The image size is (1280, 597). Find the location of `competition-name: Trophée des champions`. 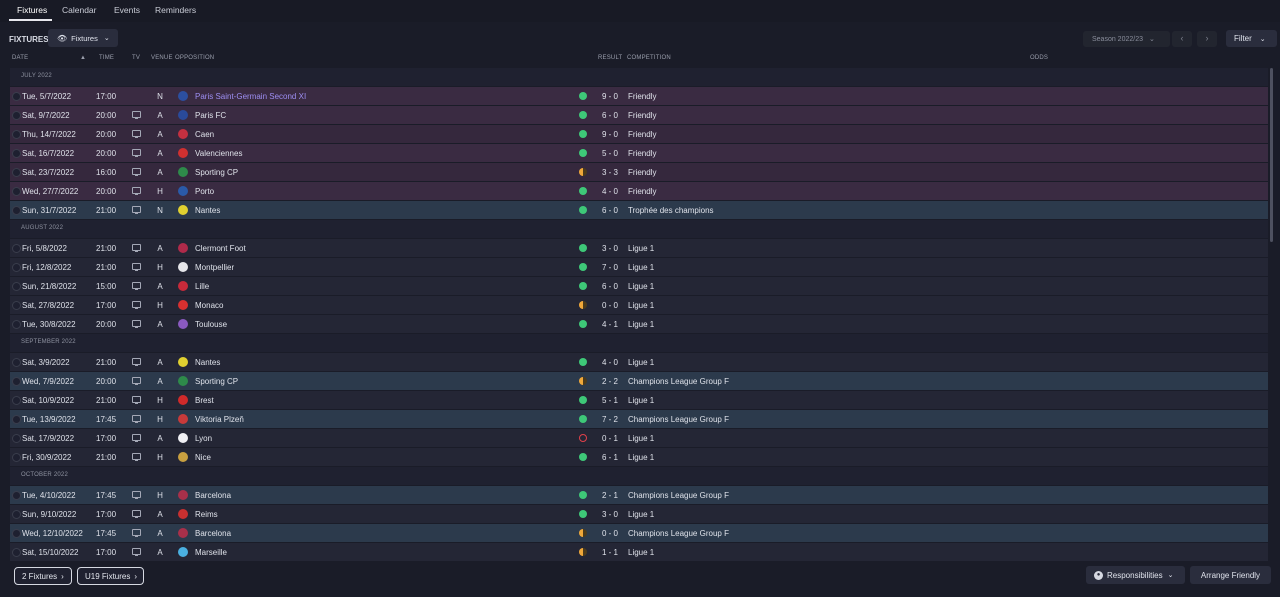

competition-name: Trophée des champions is located at coordinates (671, 210).